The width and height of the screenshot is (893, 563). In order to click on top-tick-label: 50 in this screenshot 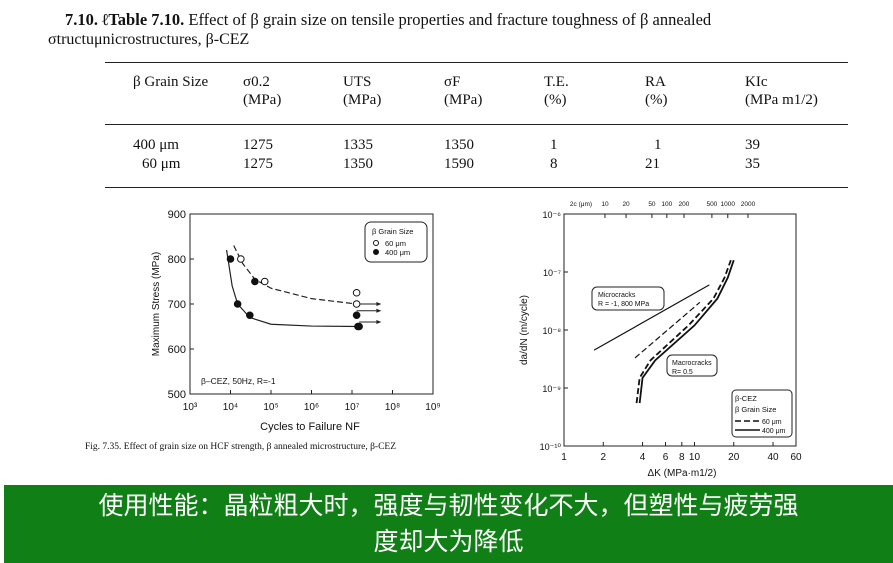, I will do `click(652, 204)`.